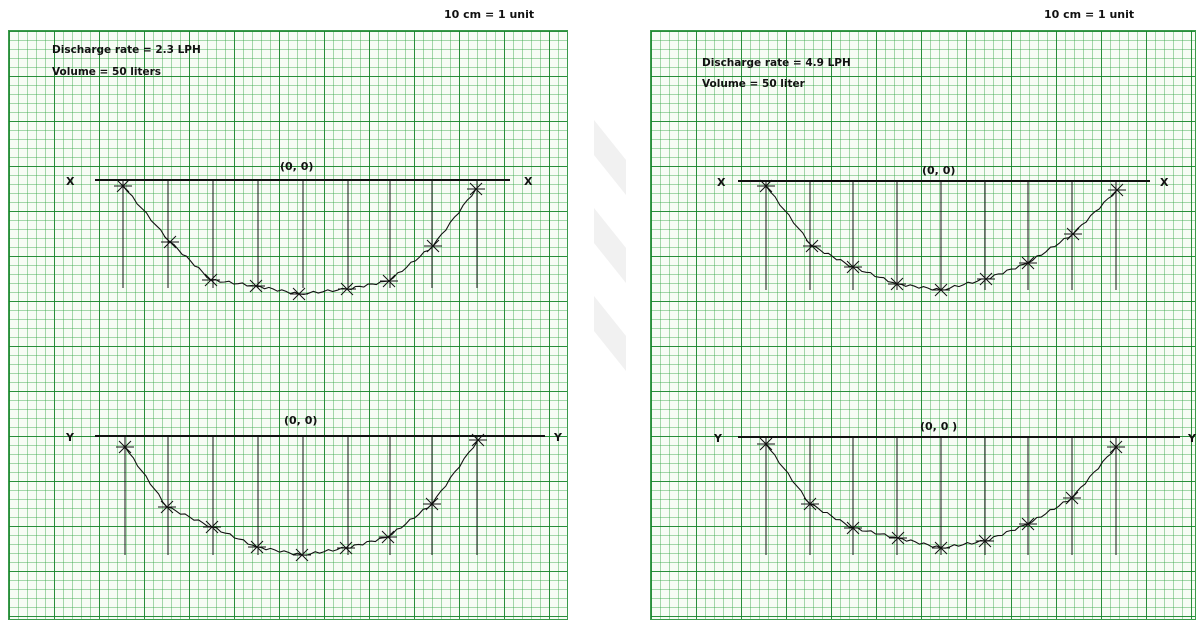 Image resolution: width=1196 pixels, height=620 pixels. I want to click on profile-left-y: Y Y (0, 0), so click(314, 488).